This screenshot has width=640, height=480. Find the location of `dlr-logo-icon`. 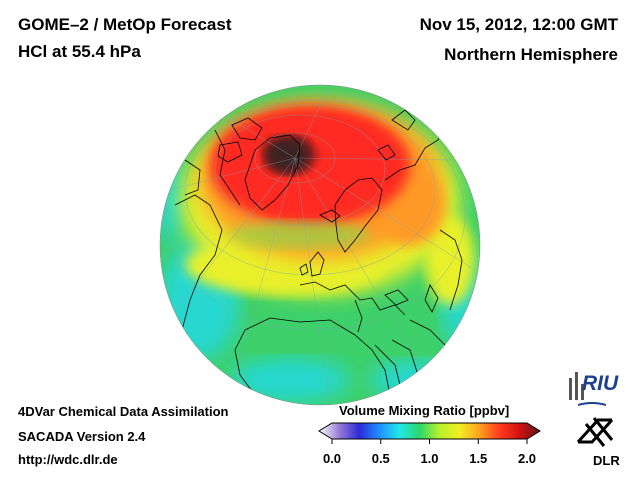

dlr-logo-icon is located at coordinates (595, 432).